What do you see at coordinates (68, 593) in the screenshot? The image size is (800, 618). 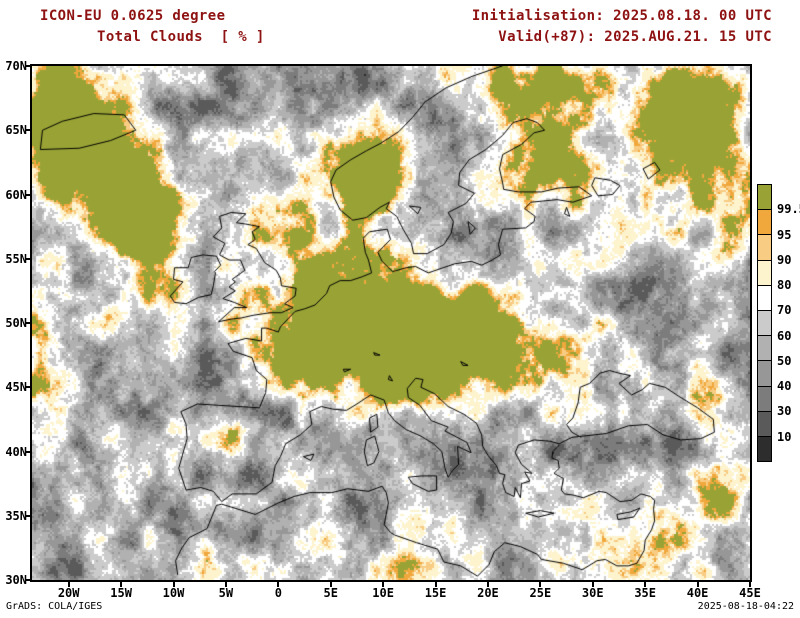 I see `x-axis-label: 20W` at bounding box center [68, 593].